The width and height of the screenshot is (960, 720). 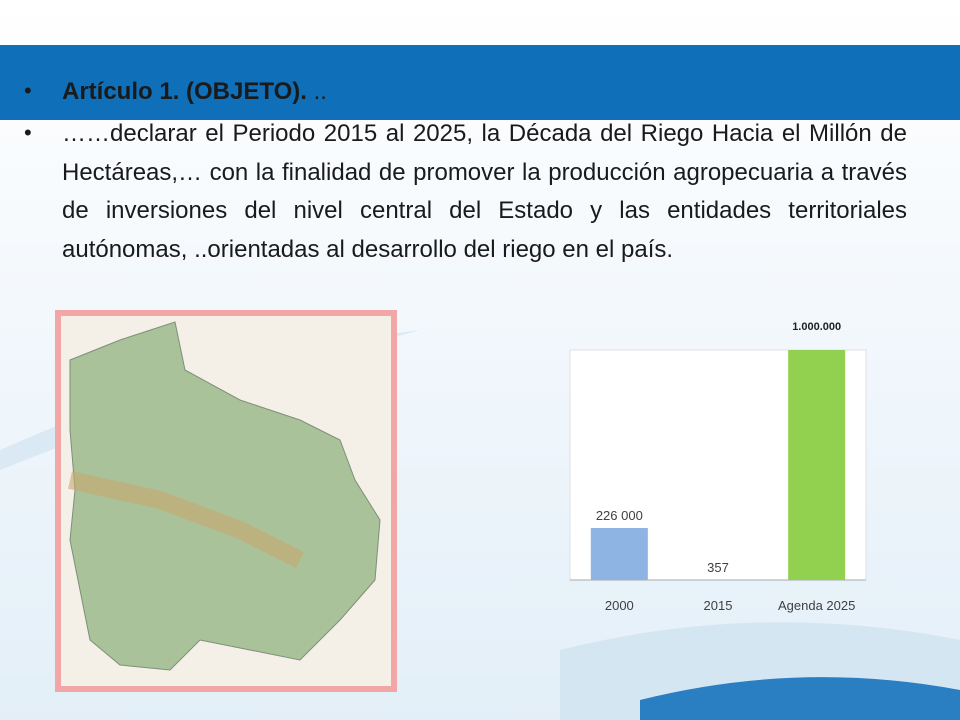 What do you see at coordinates (186, 520) in the screenshot?
I see `map-relief` at bounding box center [186, 520].